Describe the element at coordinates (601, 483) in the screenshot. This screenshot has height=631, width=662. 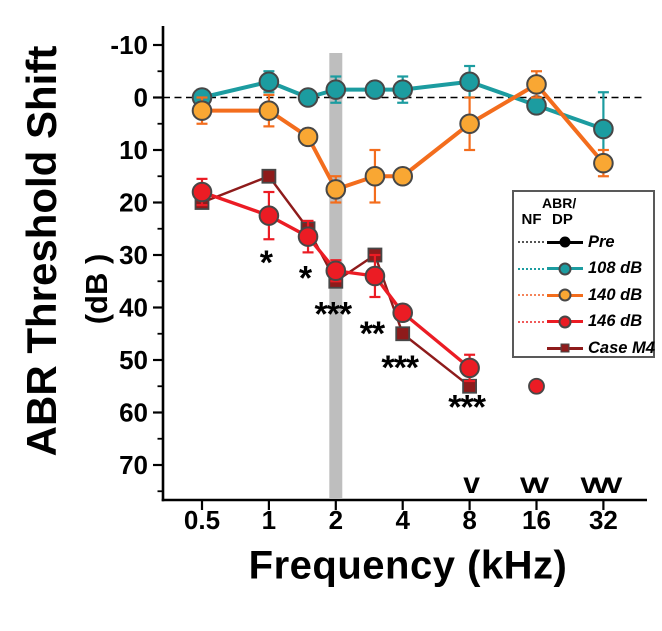
I see `v-mark: vvv` at that location.